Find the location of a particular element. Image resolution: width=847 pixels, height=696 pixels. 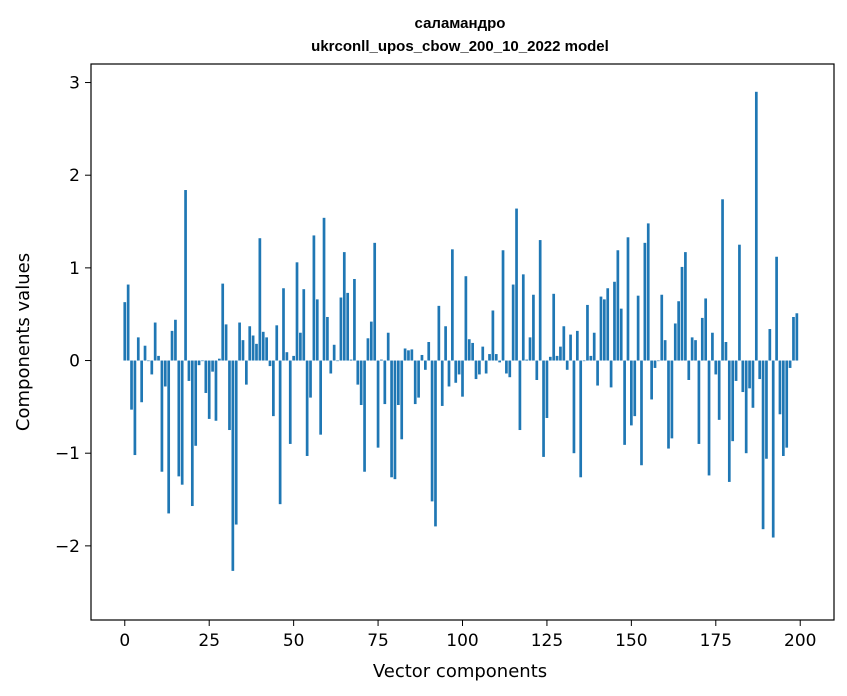

x-tick-label: 25 is located at coordinates (209, 641).